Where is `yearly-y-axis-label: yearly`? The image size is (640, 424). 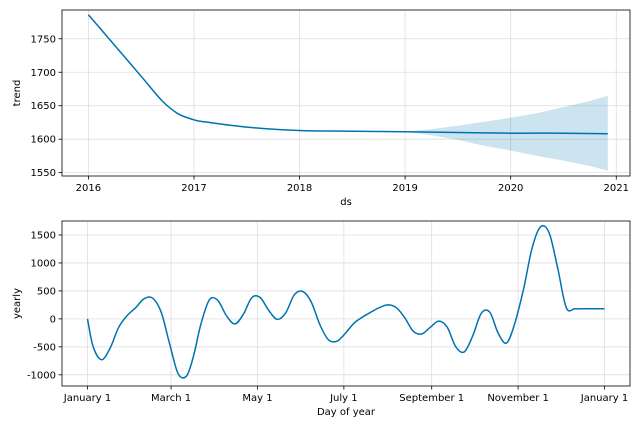 yearly-y-axis-label: yearly is located at coordinates (17, 303).